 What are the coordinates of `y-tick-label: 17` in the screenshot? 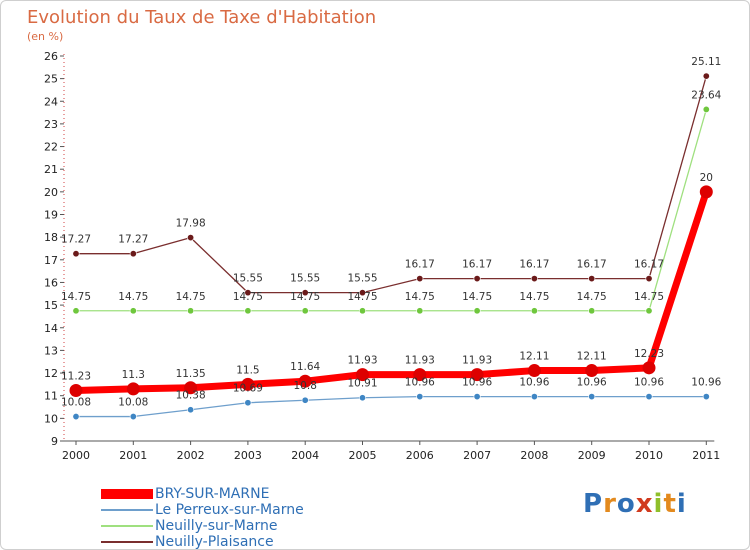 It's located at (51, 260).